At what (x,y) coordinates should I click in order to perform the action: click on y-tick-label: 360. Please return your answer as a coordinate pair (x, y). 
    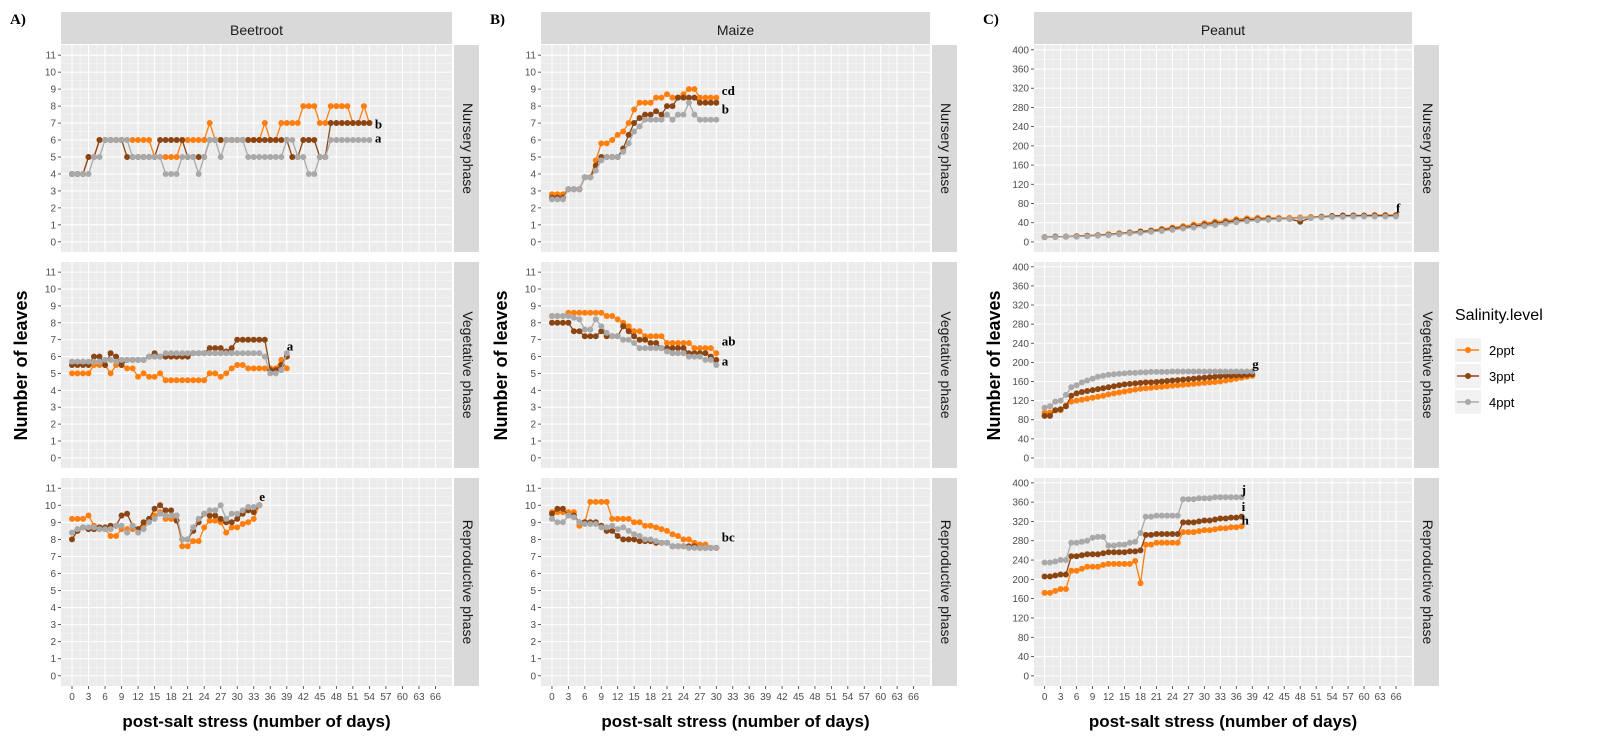
    Looking at the image, I should click on (1020, 286).